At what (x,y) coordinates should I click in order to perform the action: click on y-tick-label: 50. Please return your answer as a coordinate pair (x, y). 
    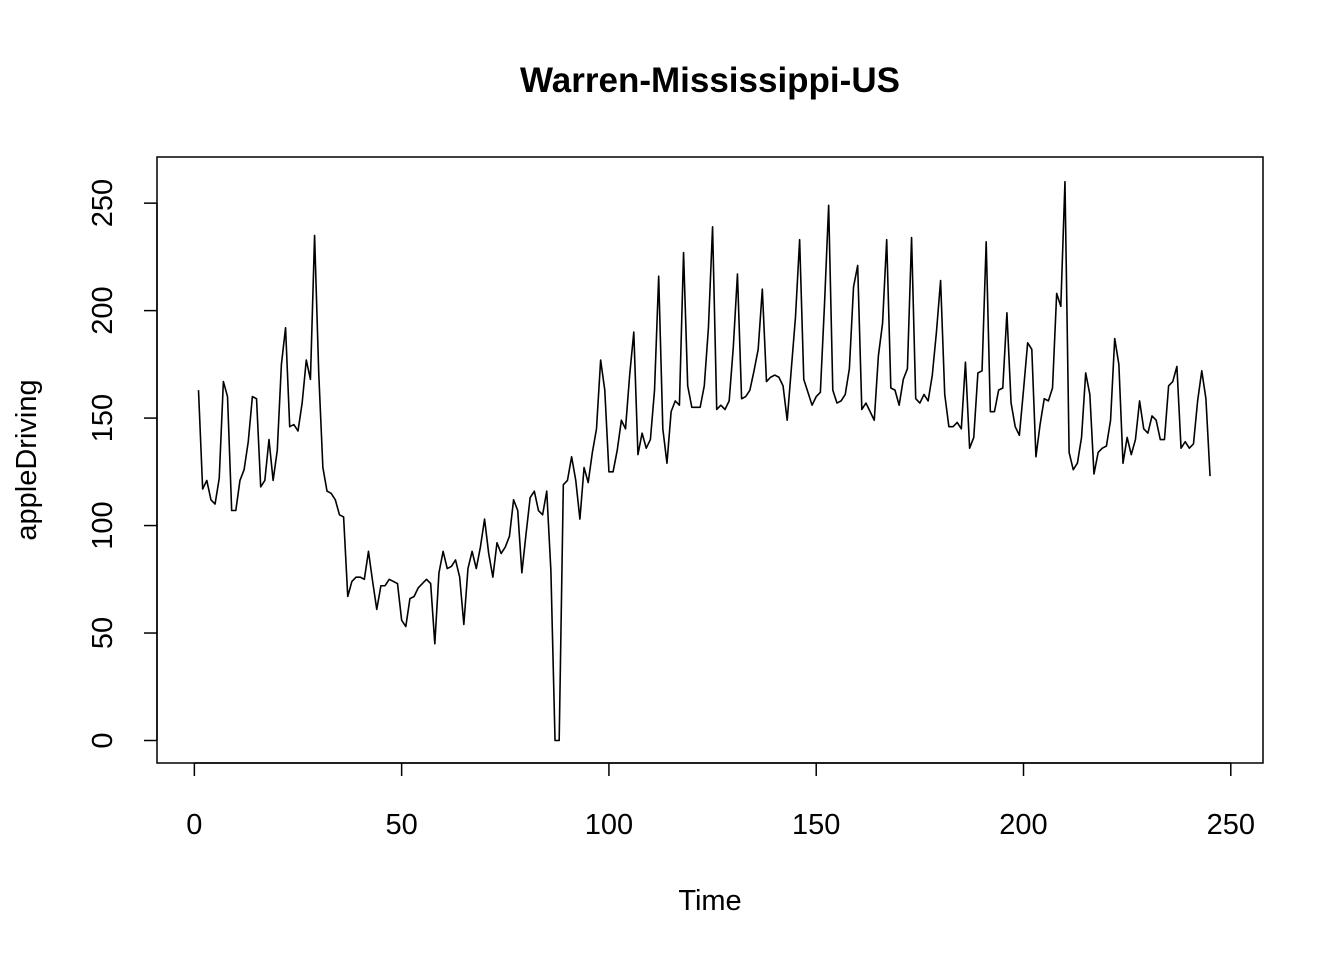
    Looking at the image, I should click on (103, 633).